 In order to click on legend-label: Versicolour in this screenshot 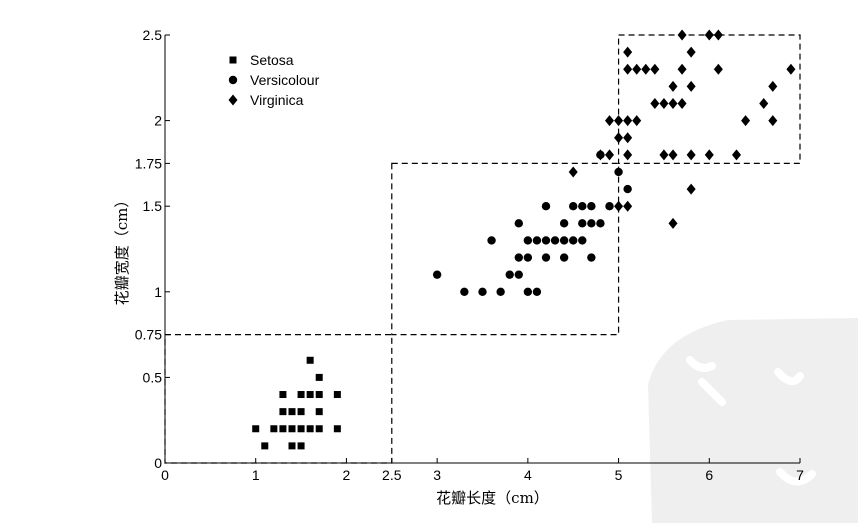, I will do `click(285, 80)`.